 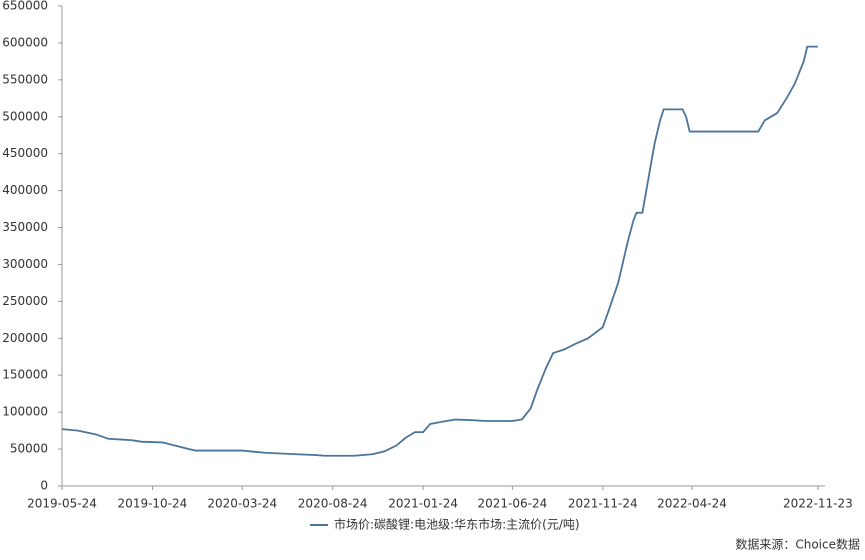 I want to click on y-tick-label: 550000, so click(x=25, y=79).